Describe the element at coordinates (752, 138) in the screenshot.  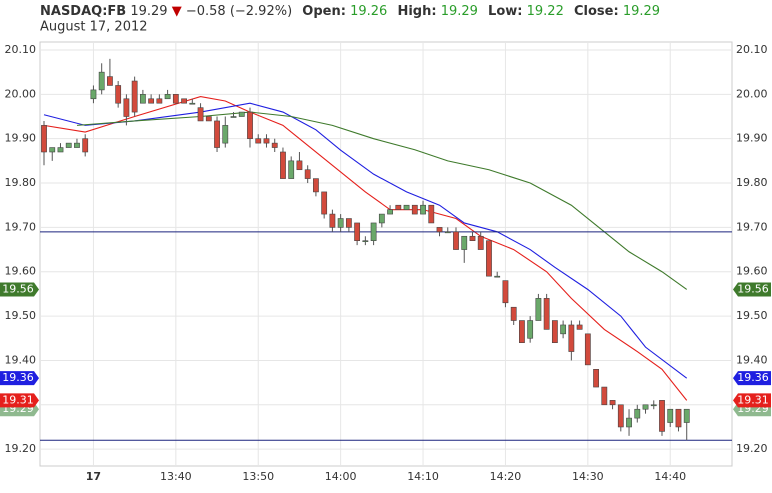
I see `y-tick-label: 19.90` at that location.